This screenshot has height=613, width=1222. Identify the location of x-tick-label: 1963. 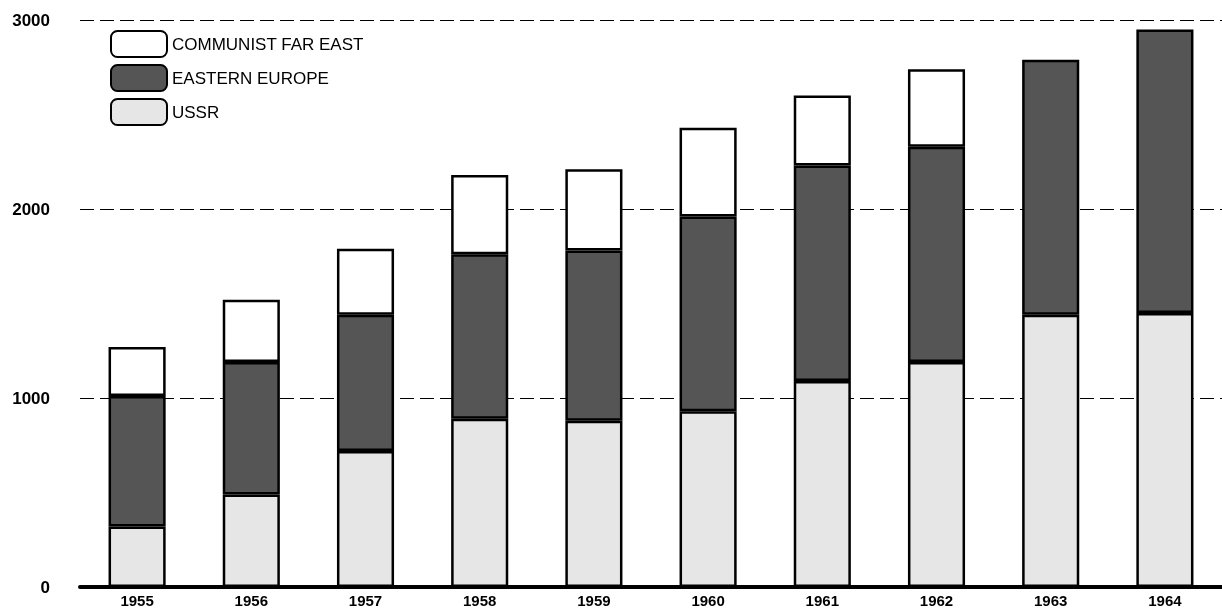
(1051, 600).